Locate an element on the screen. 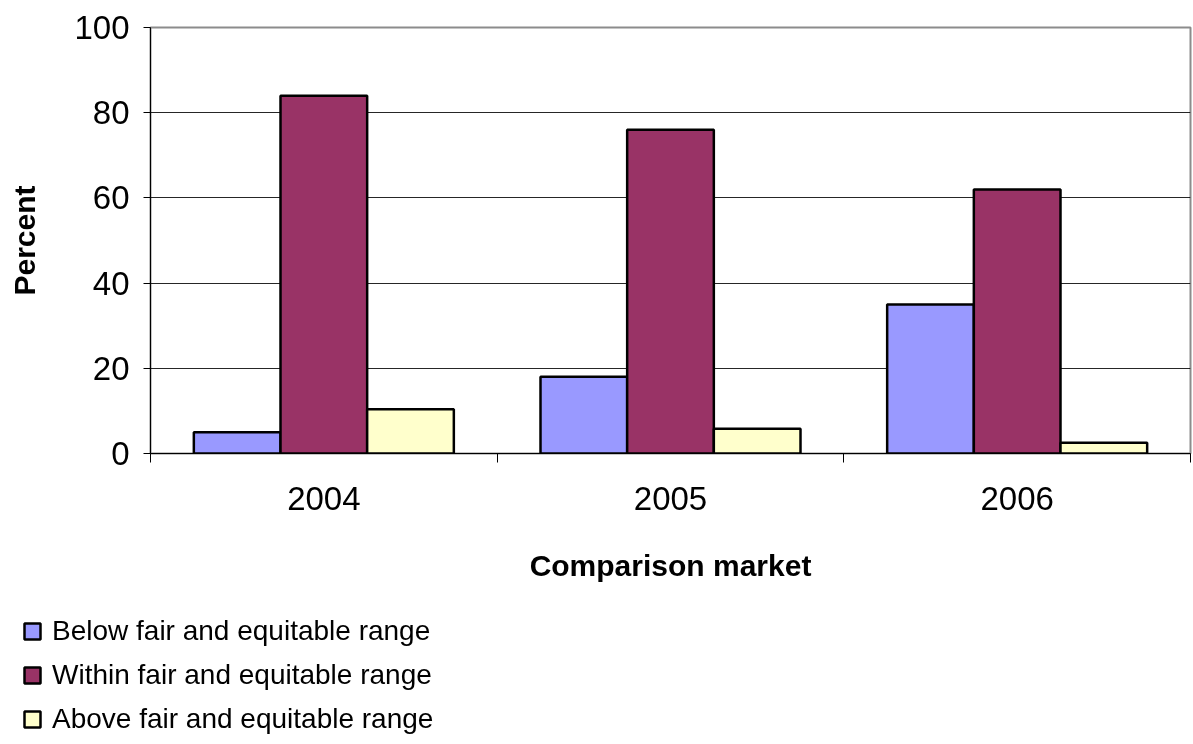 This screenshot has width=1193, height=744. x-tick-label: 2004 is located at coordinates (324, 498).